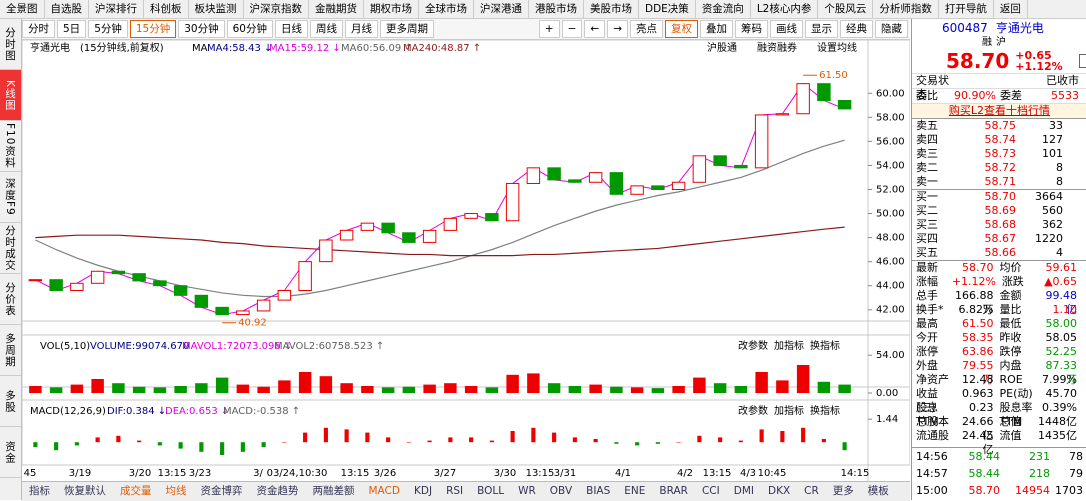 The image size is (1086, 501). What do you see at coordinates (166, 9) in the screenshot?
I see `menu-item: 科创板` at bounding box center [166, 9].